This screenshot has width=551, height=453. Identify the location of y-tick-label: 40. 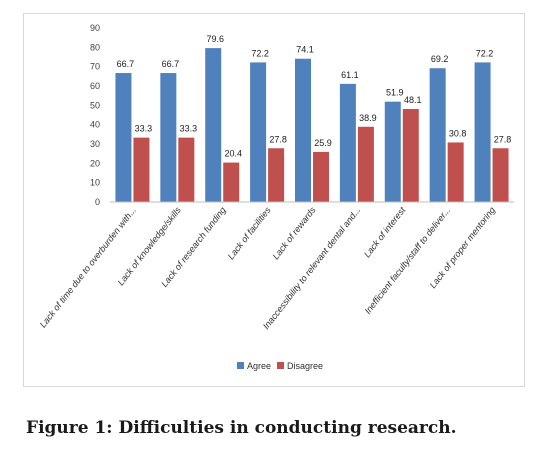
(95, 125).